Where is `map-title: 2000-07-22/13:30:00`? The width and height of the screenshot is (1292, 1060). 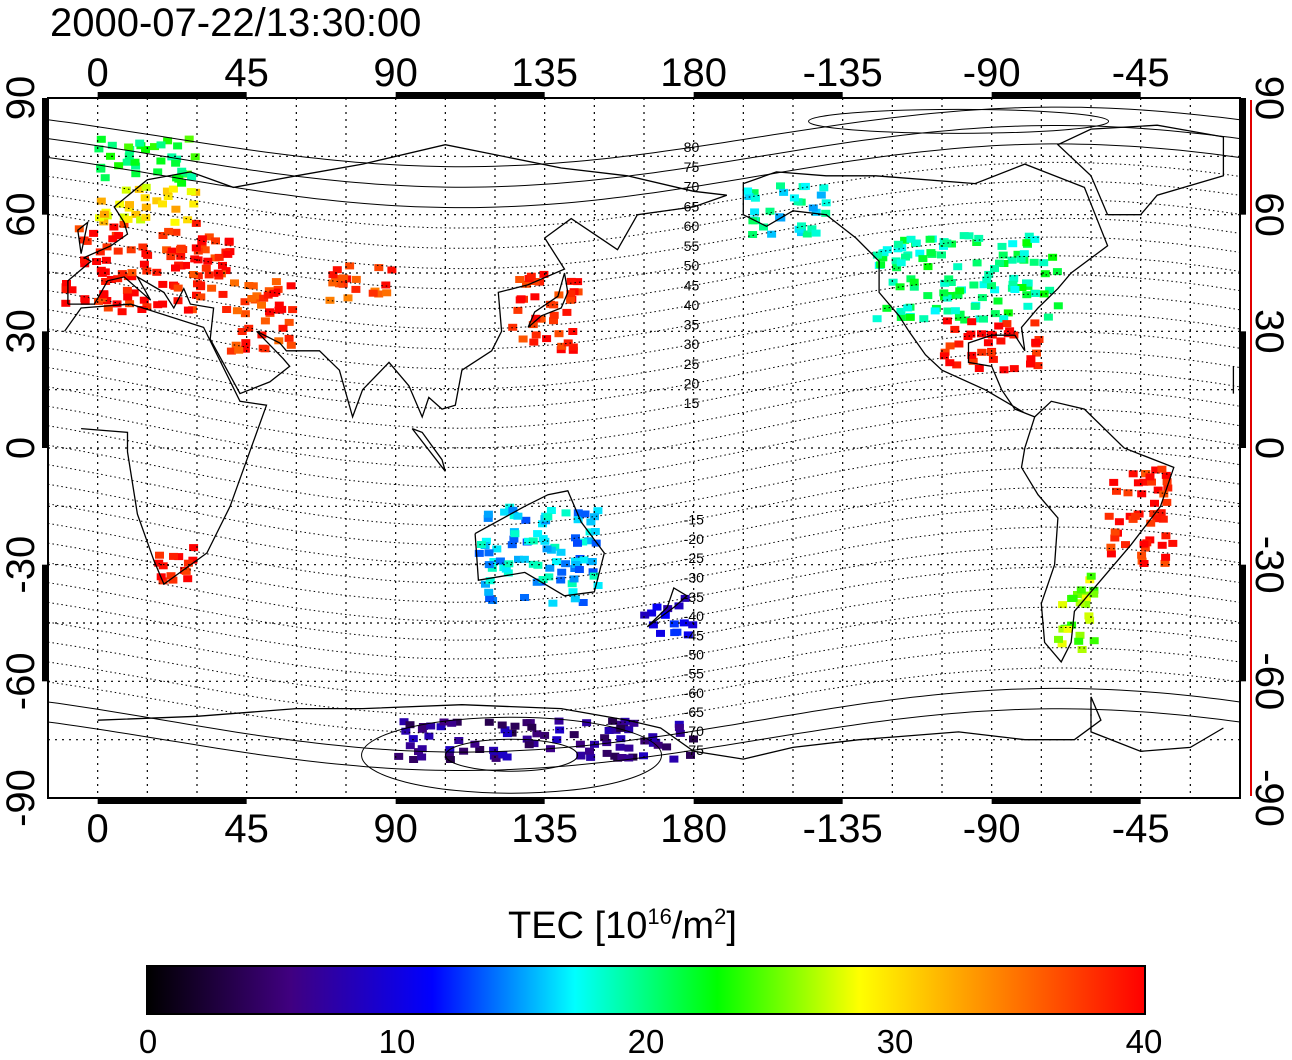
map-title: 2000-07-22/13:30:00 is located at coordinates (236, 23).